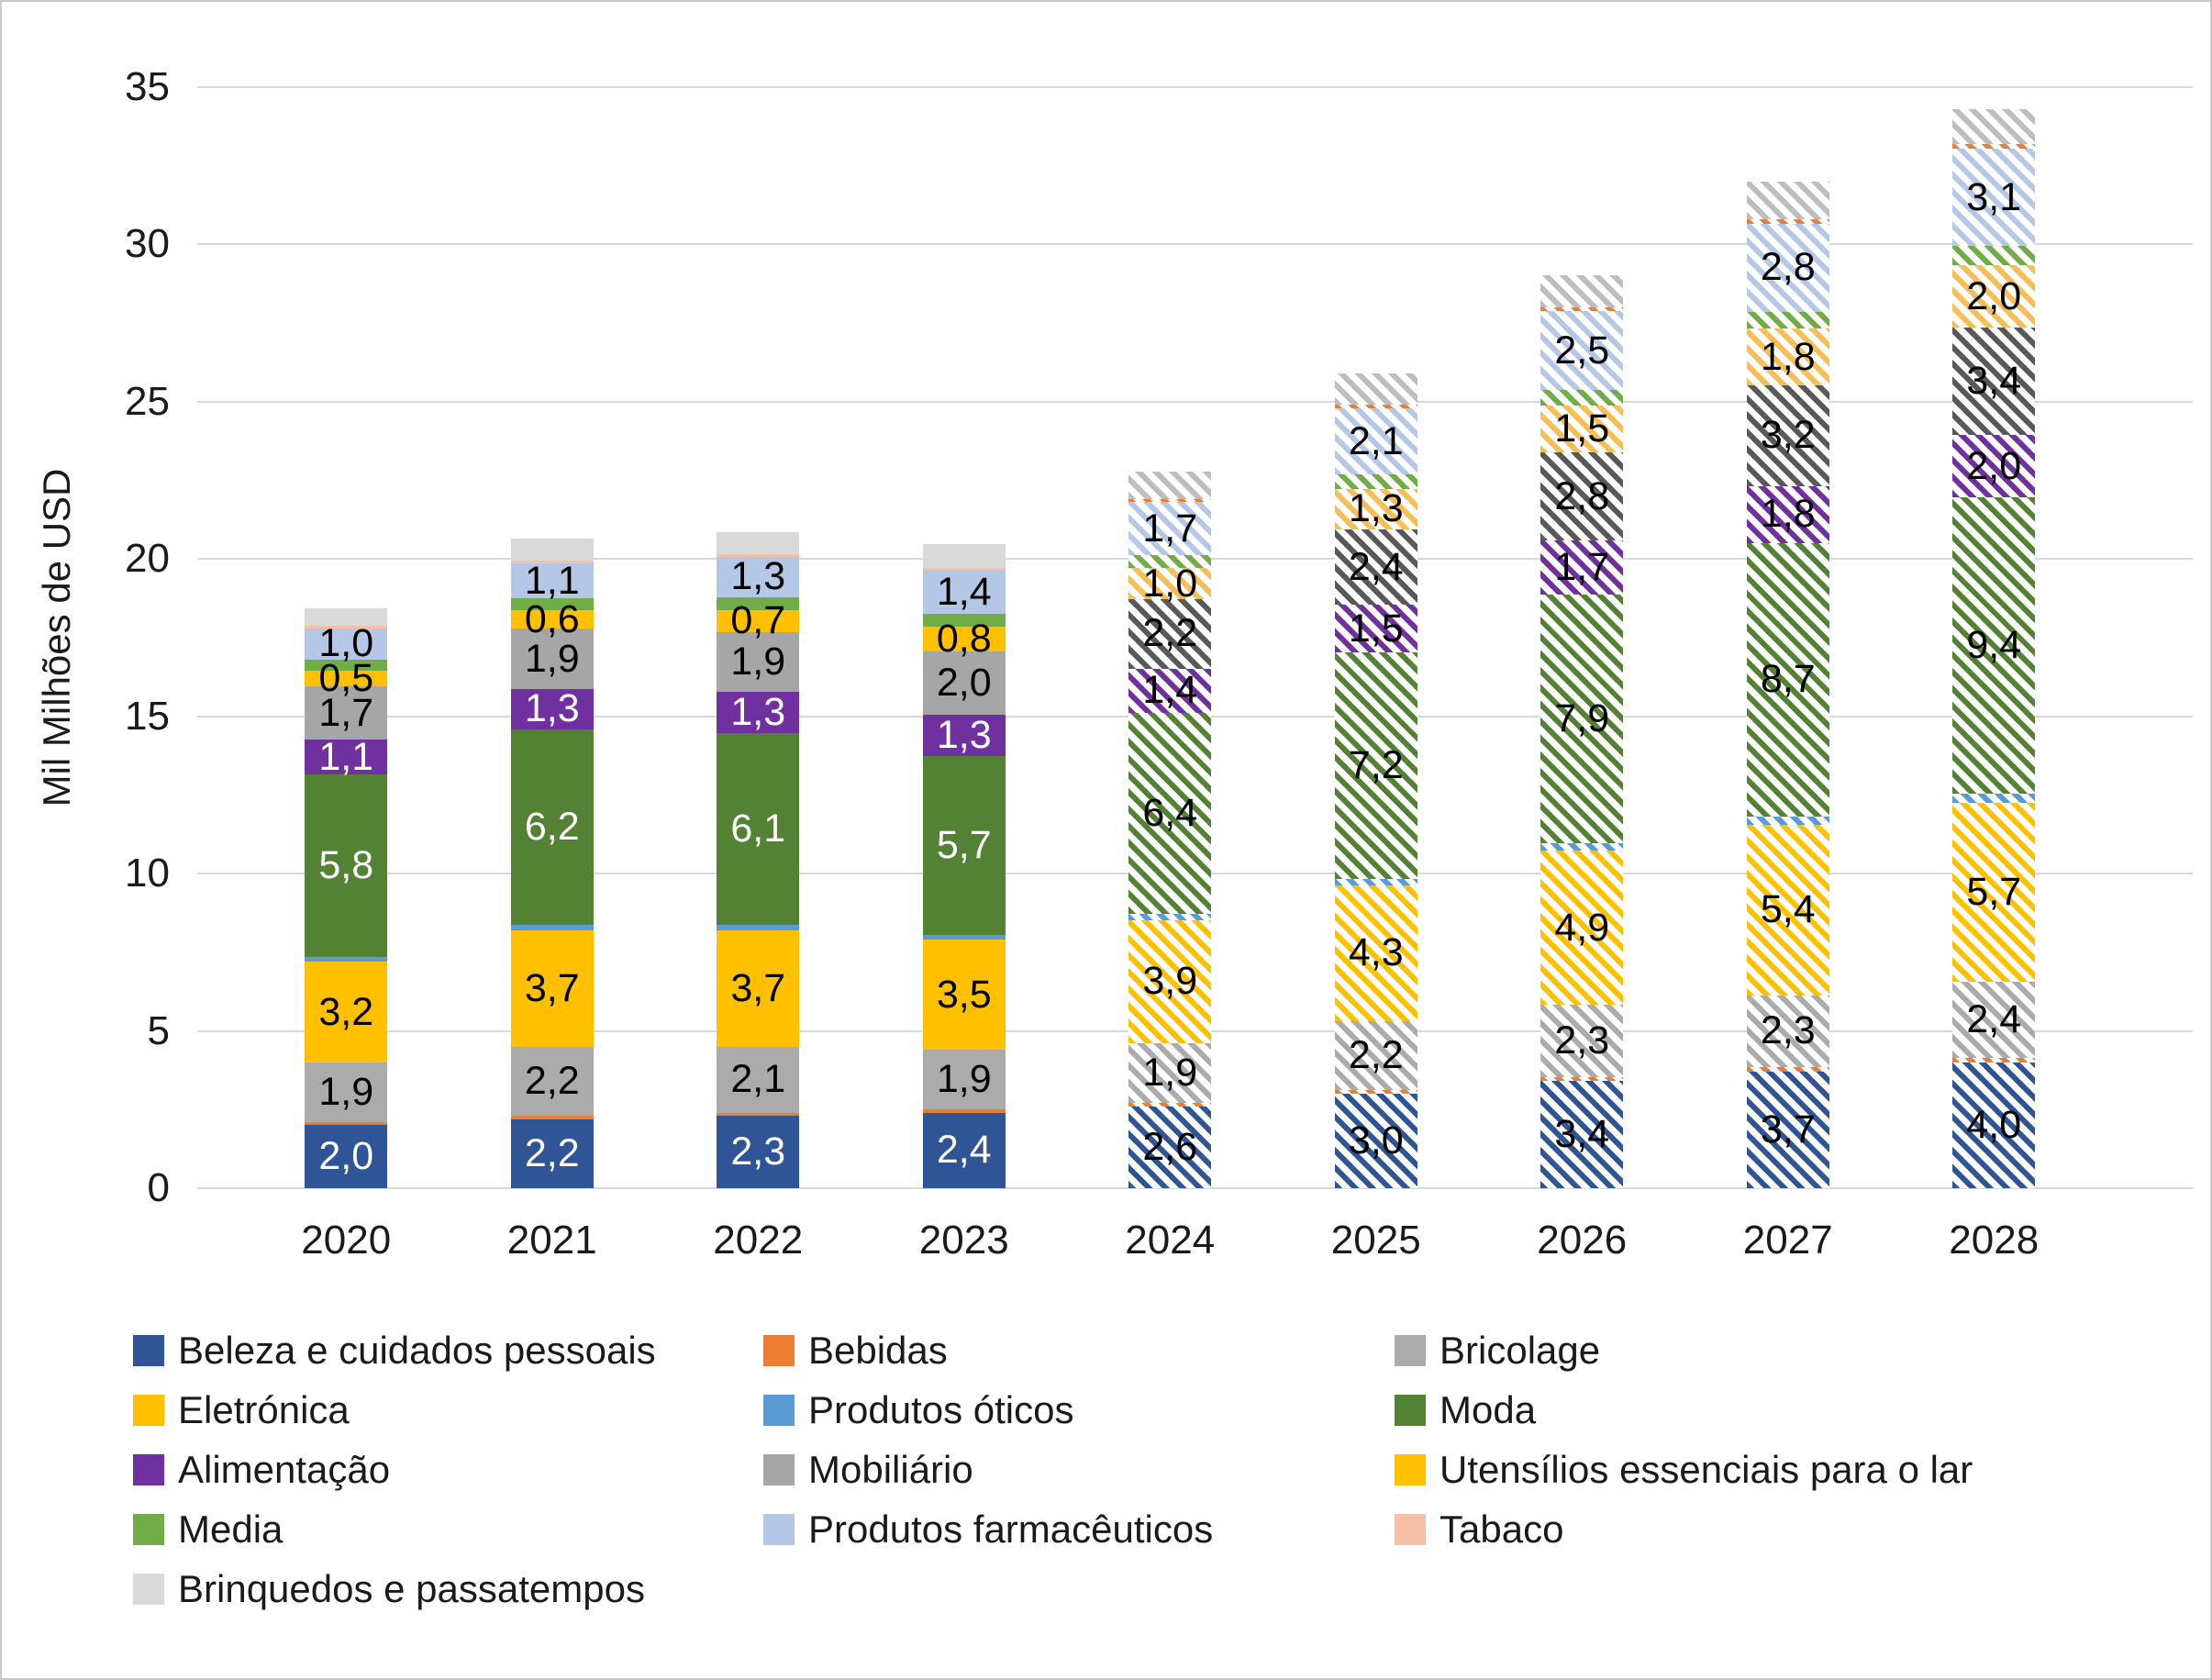 The image size is (2212, 1680). I want to click on bar-segment-2027-bricolage: 2,3, so click(1787, 1031).